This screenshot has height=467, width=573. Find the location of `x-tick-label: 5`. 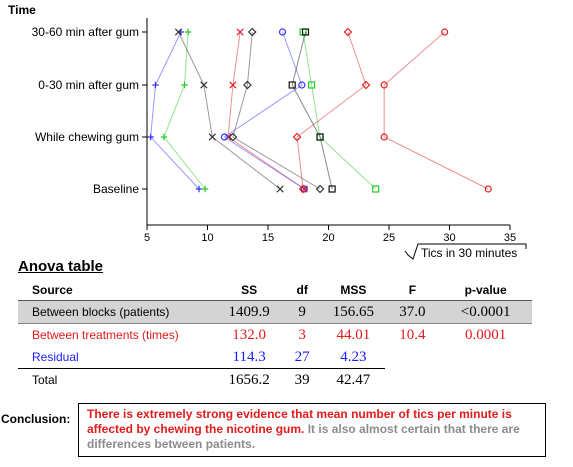

x-tick-label: 5 is located at coordinates (147, 238).